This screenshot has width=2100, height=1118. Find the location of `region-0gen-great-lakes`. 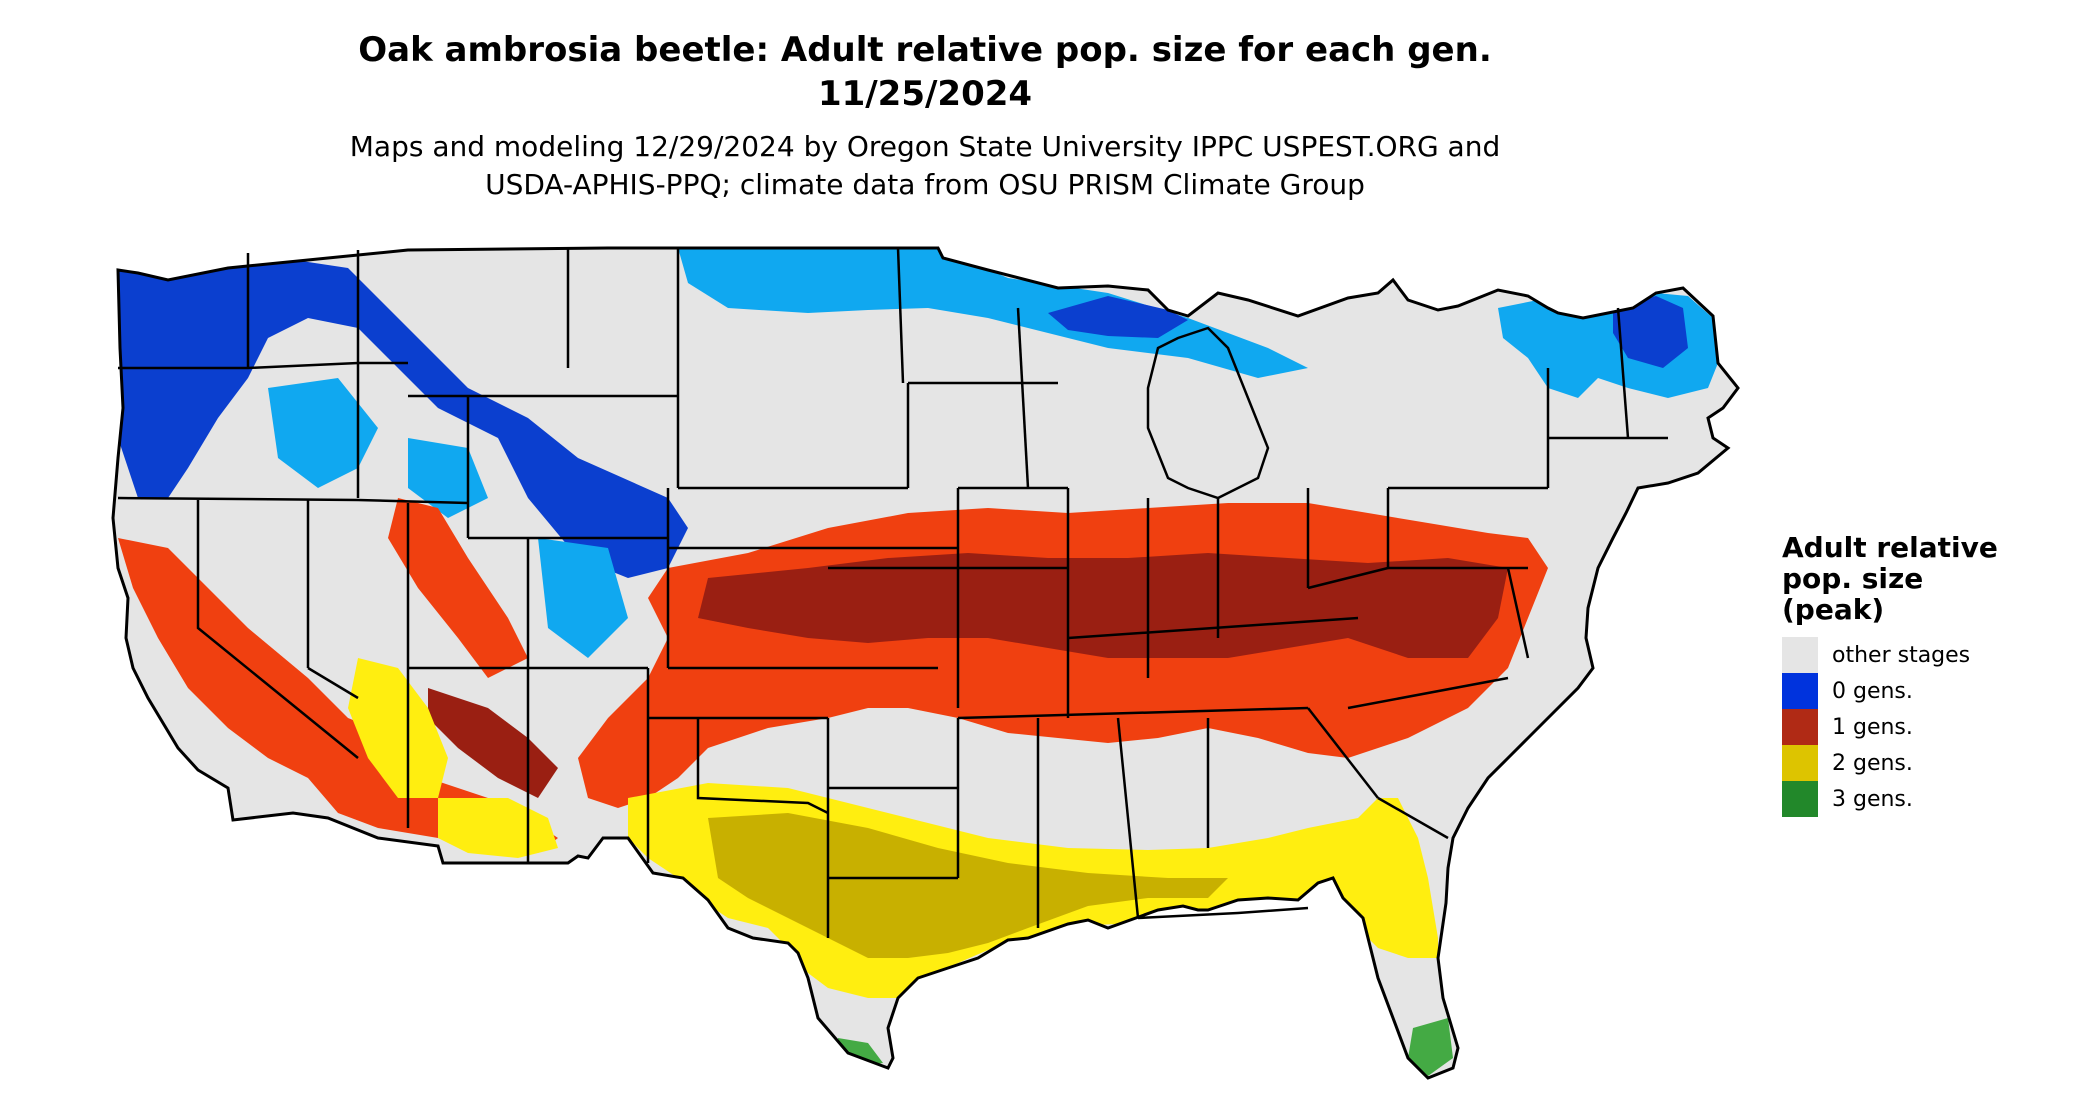

region-0gen-great-lakes is located at coordinates (993, 313).